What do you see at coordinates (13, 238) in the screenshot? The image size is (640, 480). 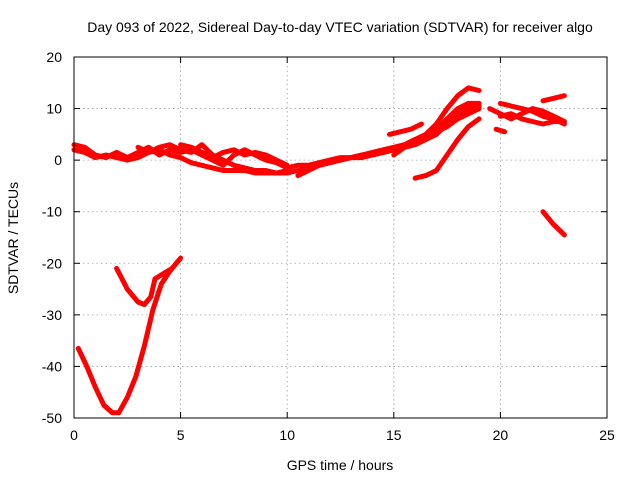 I see `y-axis-label: SDTVAR / TECUs` at bounding box center [13, 238].